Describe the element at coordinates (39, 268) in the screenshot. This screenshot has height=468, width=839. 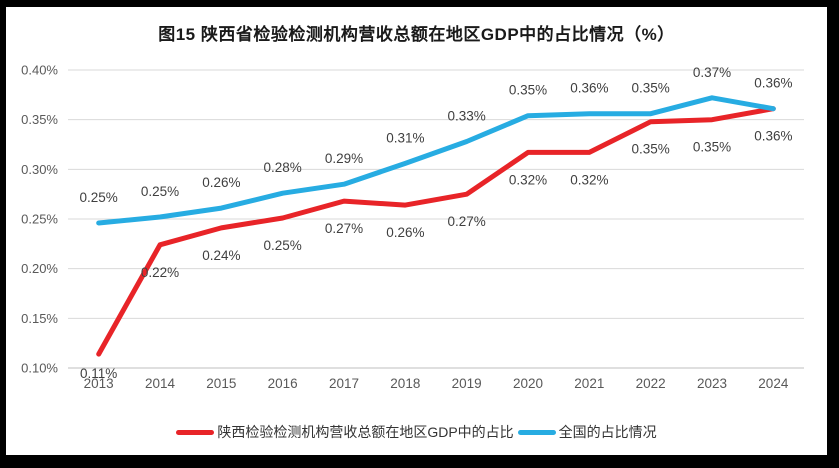
I see `y-axis-tick-label: 0.20%` at that location.